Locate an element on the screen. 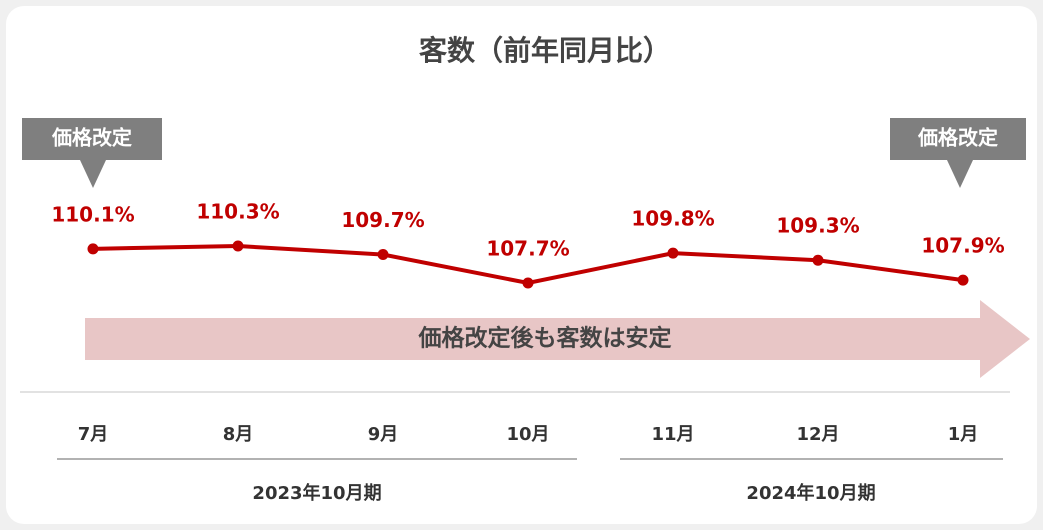  x-tick-label: 7月 is located at coordinates (93, 434).